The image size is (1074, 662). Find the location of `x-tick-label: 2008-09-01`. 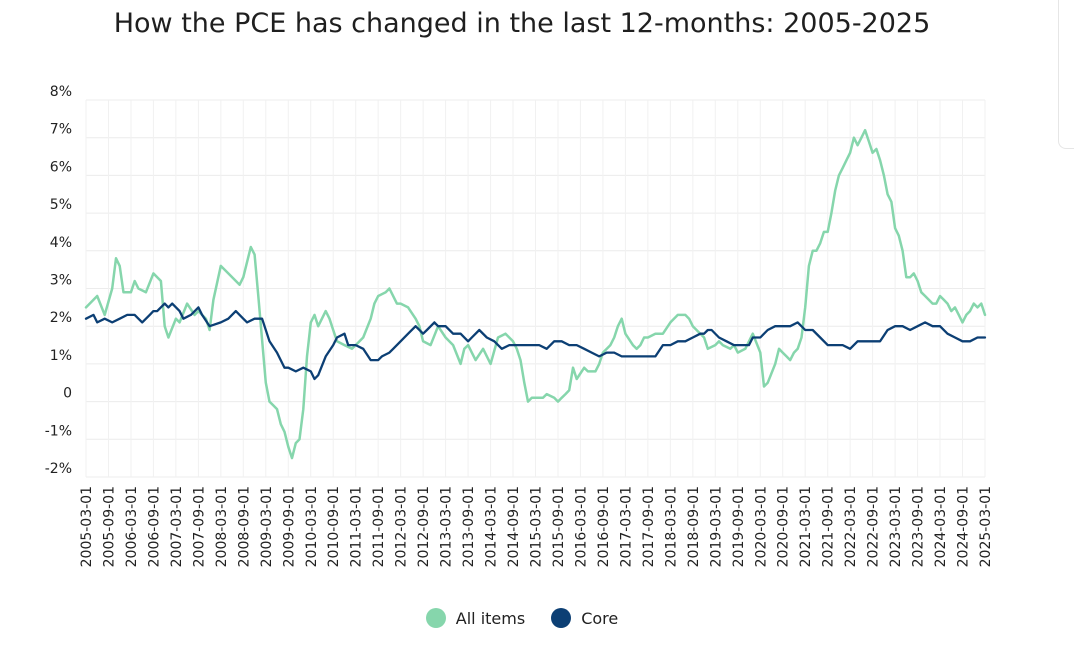

x-tick-label: 2008-09-01 is located at coordinates (244, 526).